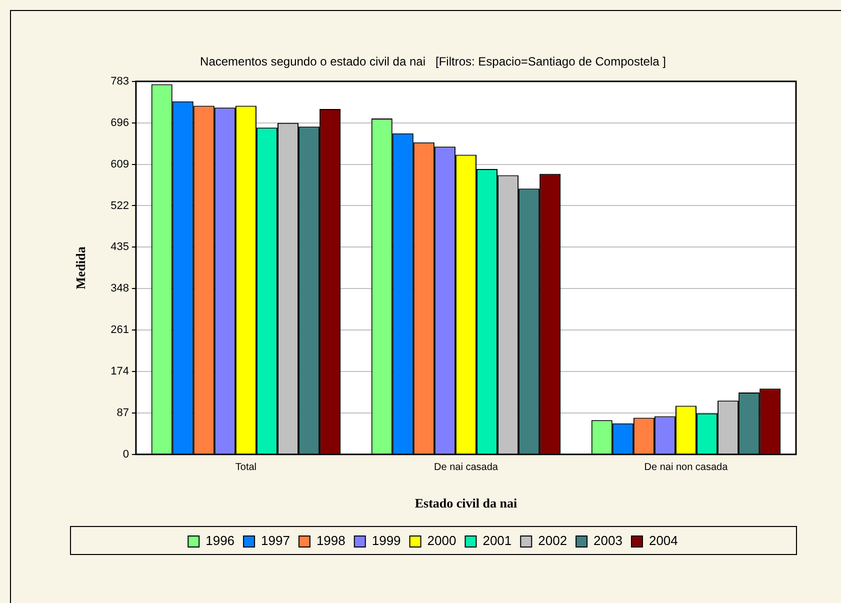  Describe the element at coordinates (122, 412) in the screenshot. I see `y-tick-label: 87` at that location.